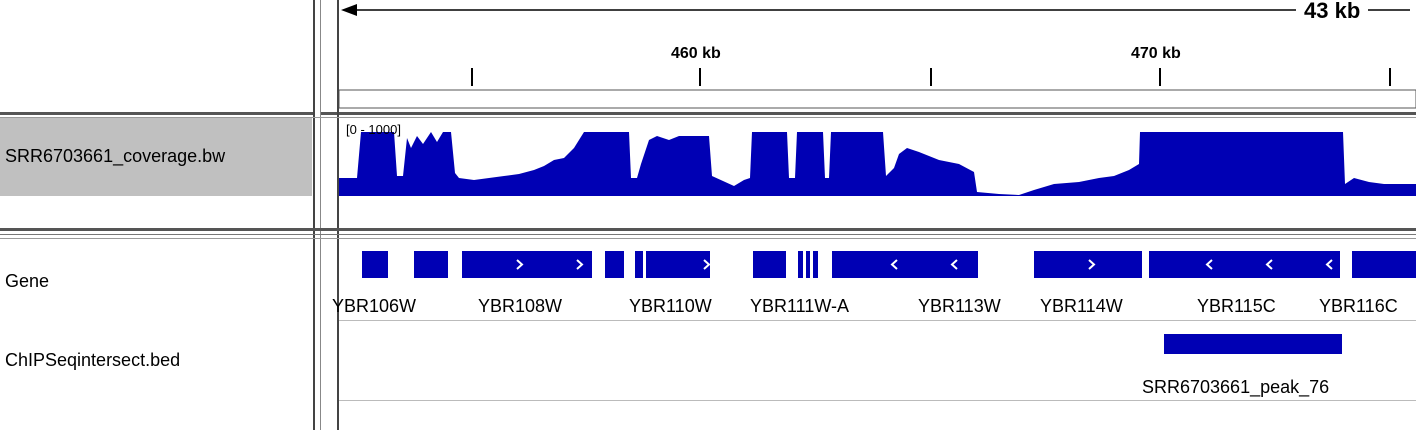  I want to click on bed-track: SRR6703661_peak_76, so click(877, 361).